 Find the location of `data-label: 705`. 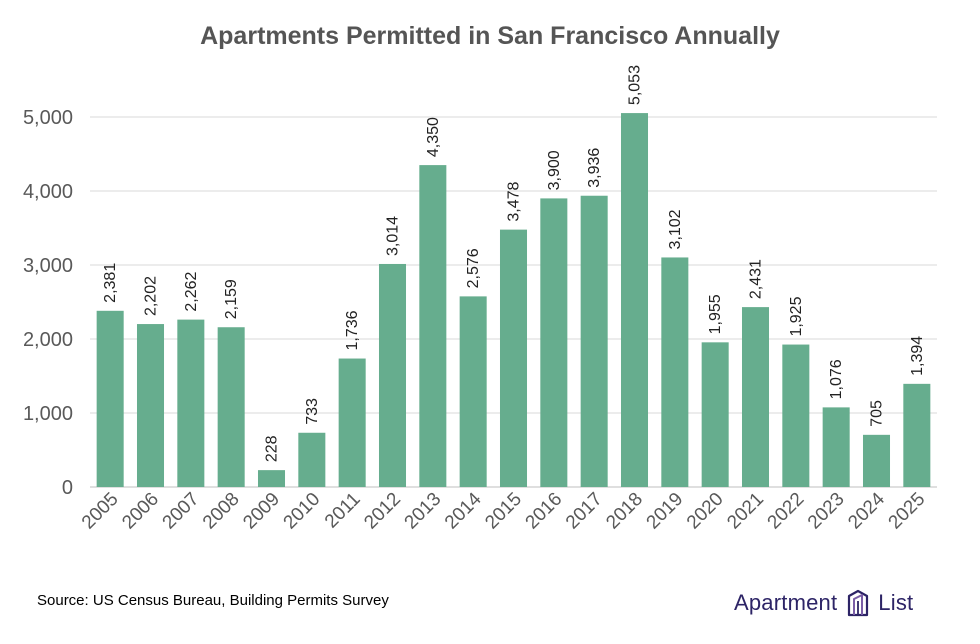

data-label: 705 is located at coordinates (877, 413).